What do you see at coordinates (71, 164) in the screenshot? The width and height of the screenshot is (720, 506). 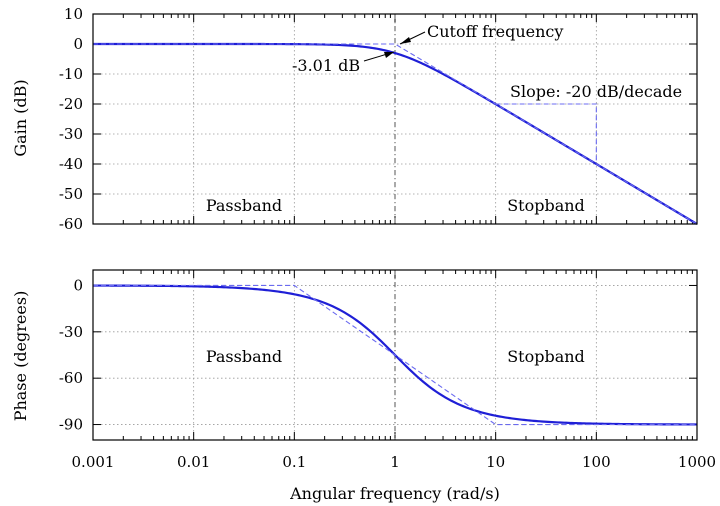 I see `gain-y-tick-label: -40` at bounding box center [71, 164].